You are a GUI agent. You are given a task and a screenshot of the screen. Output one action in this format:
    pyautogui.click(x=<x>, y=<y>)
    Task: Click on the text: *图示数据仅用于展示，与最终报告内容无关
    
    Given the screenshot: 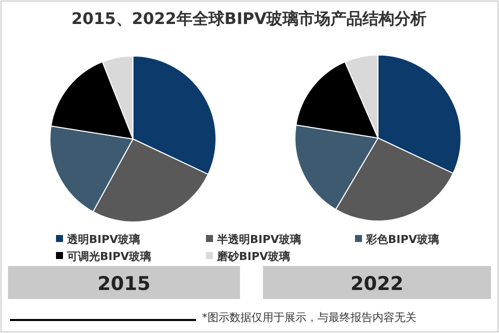 What is the action you would take?
    pyautogui.click(x=309, y=317)
    